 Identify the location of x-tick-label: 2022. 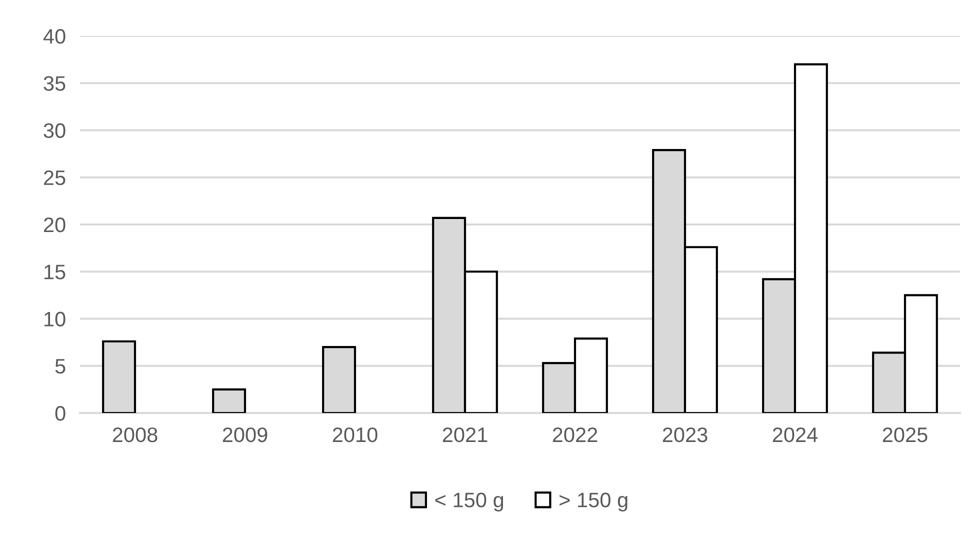
(575, 434).